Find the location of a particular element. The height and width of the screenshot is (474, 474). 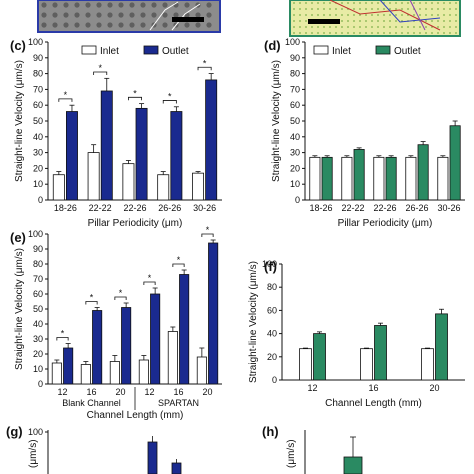

y-tick-label: 90 is located at coordinates (295, 58).